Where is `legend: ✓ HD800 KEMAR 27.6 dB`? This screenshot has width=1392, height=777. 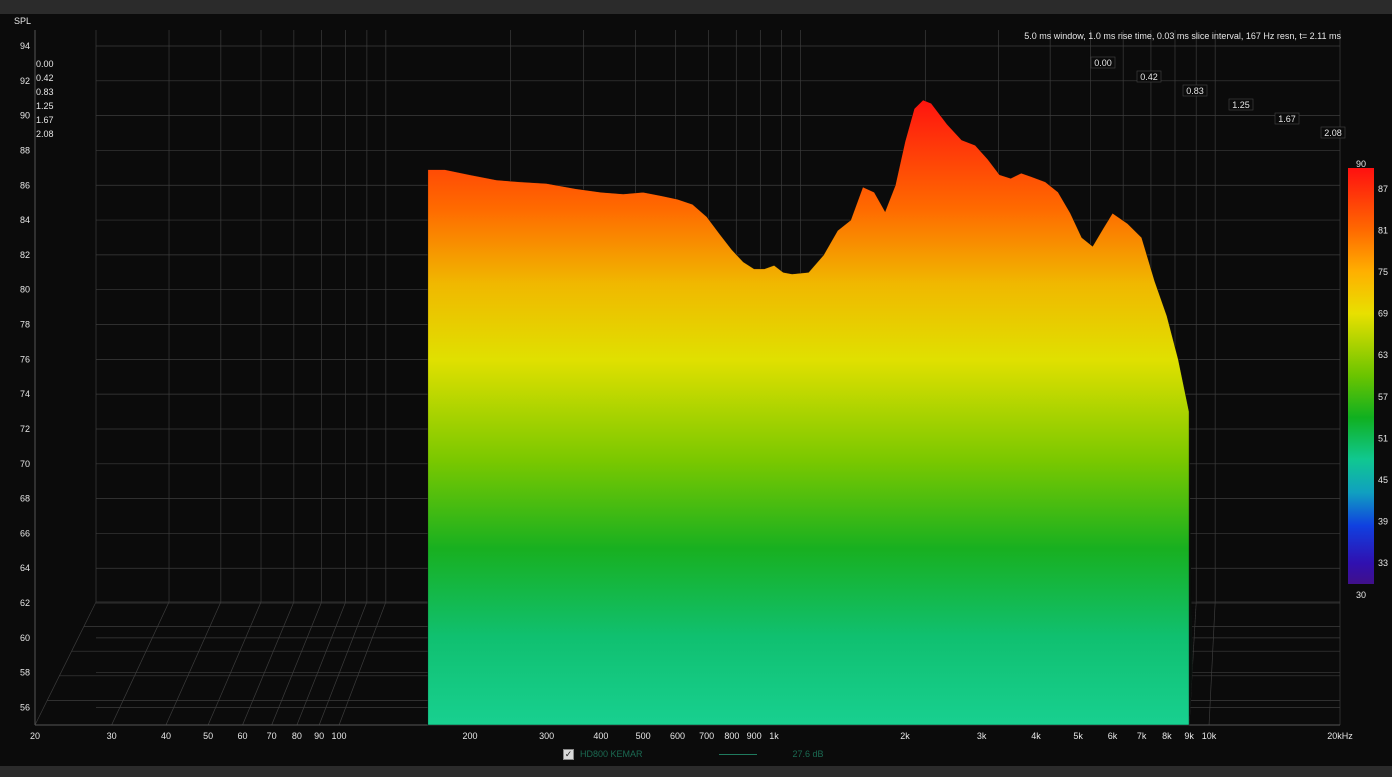
legend: ✓ HD800 KEMAR 27.6 dB is located at coordinates (693, 754).